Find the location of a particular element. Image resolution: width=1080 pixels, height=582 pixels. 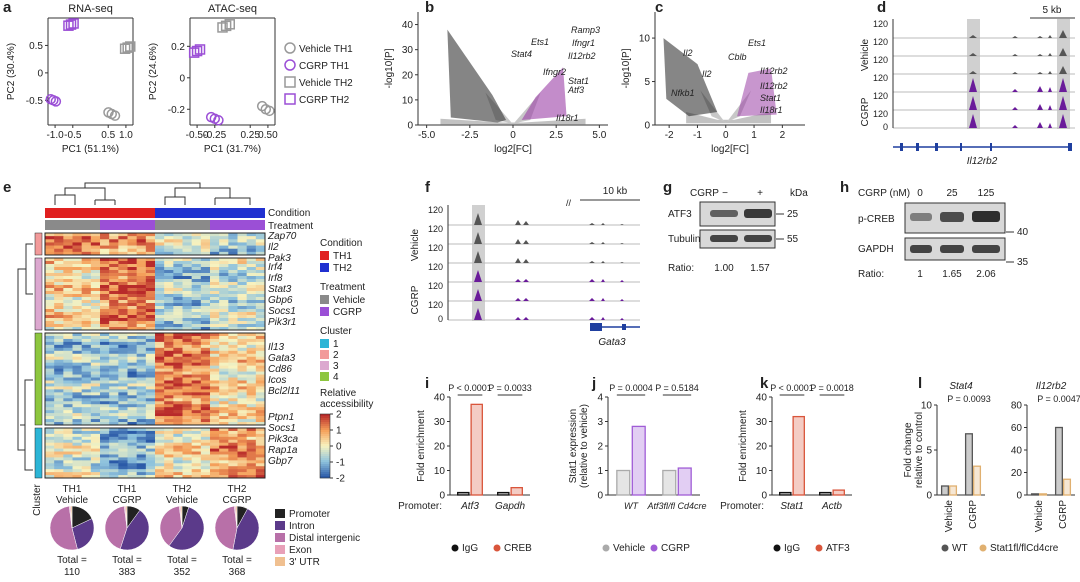

y-axis-label: PC2 (24.6%) is located at coordinates (153, 71).